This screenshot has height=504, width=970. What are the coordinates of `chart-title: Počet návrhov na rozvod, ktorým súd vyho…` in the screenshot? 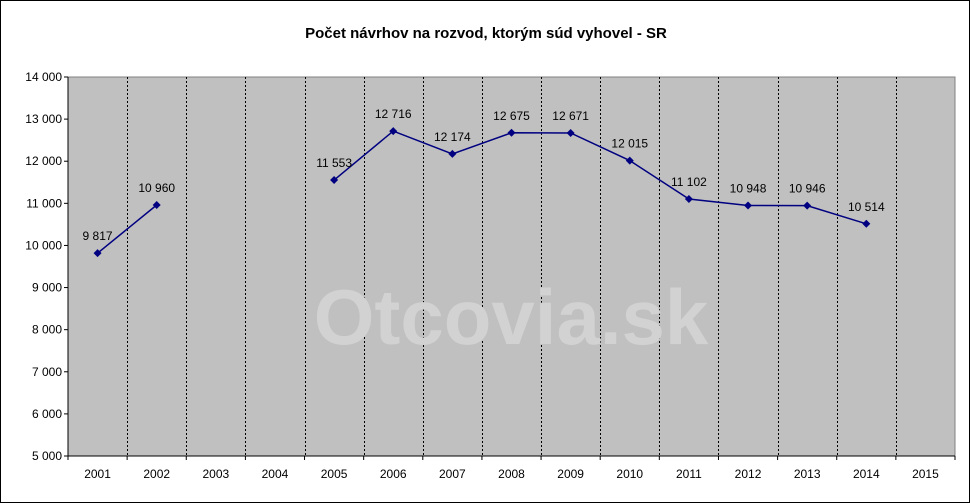 It's located at (486, 33).